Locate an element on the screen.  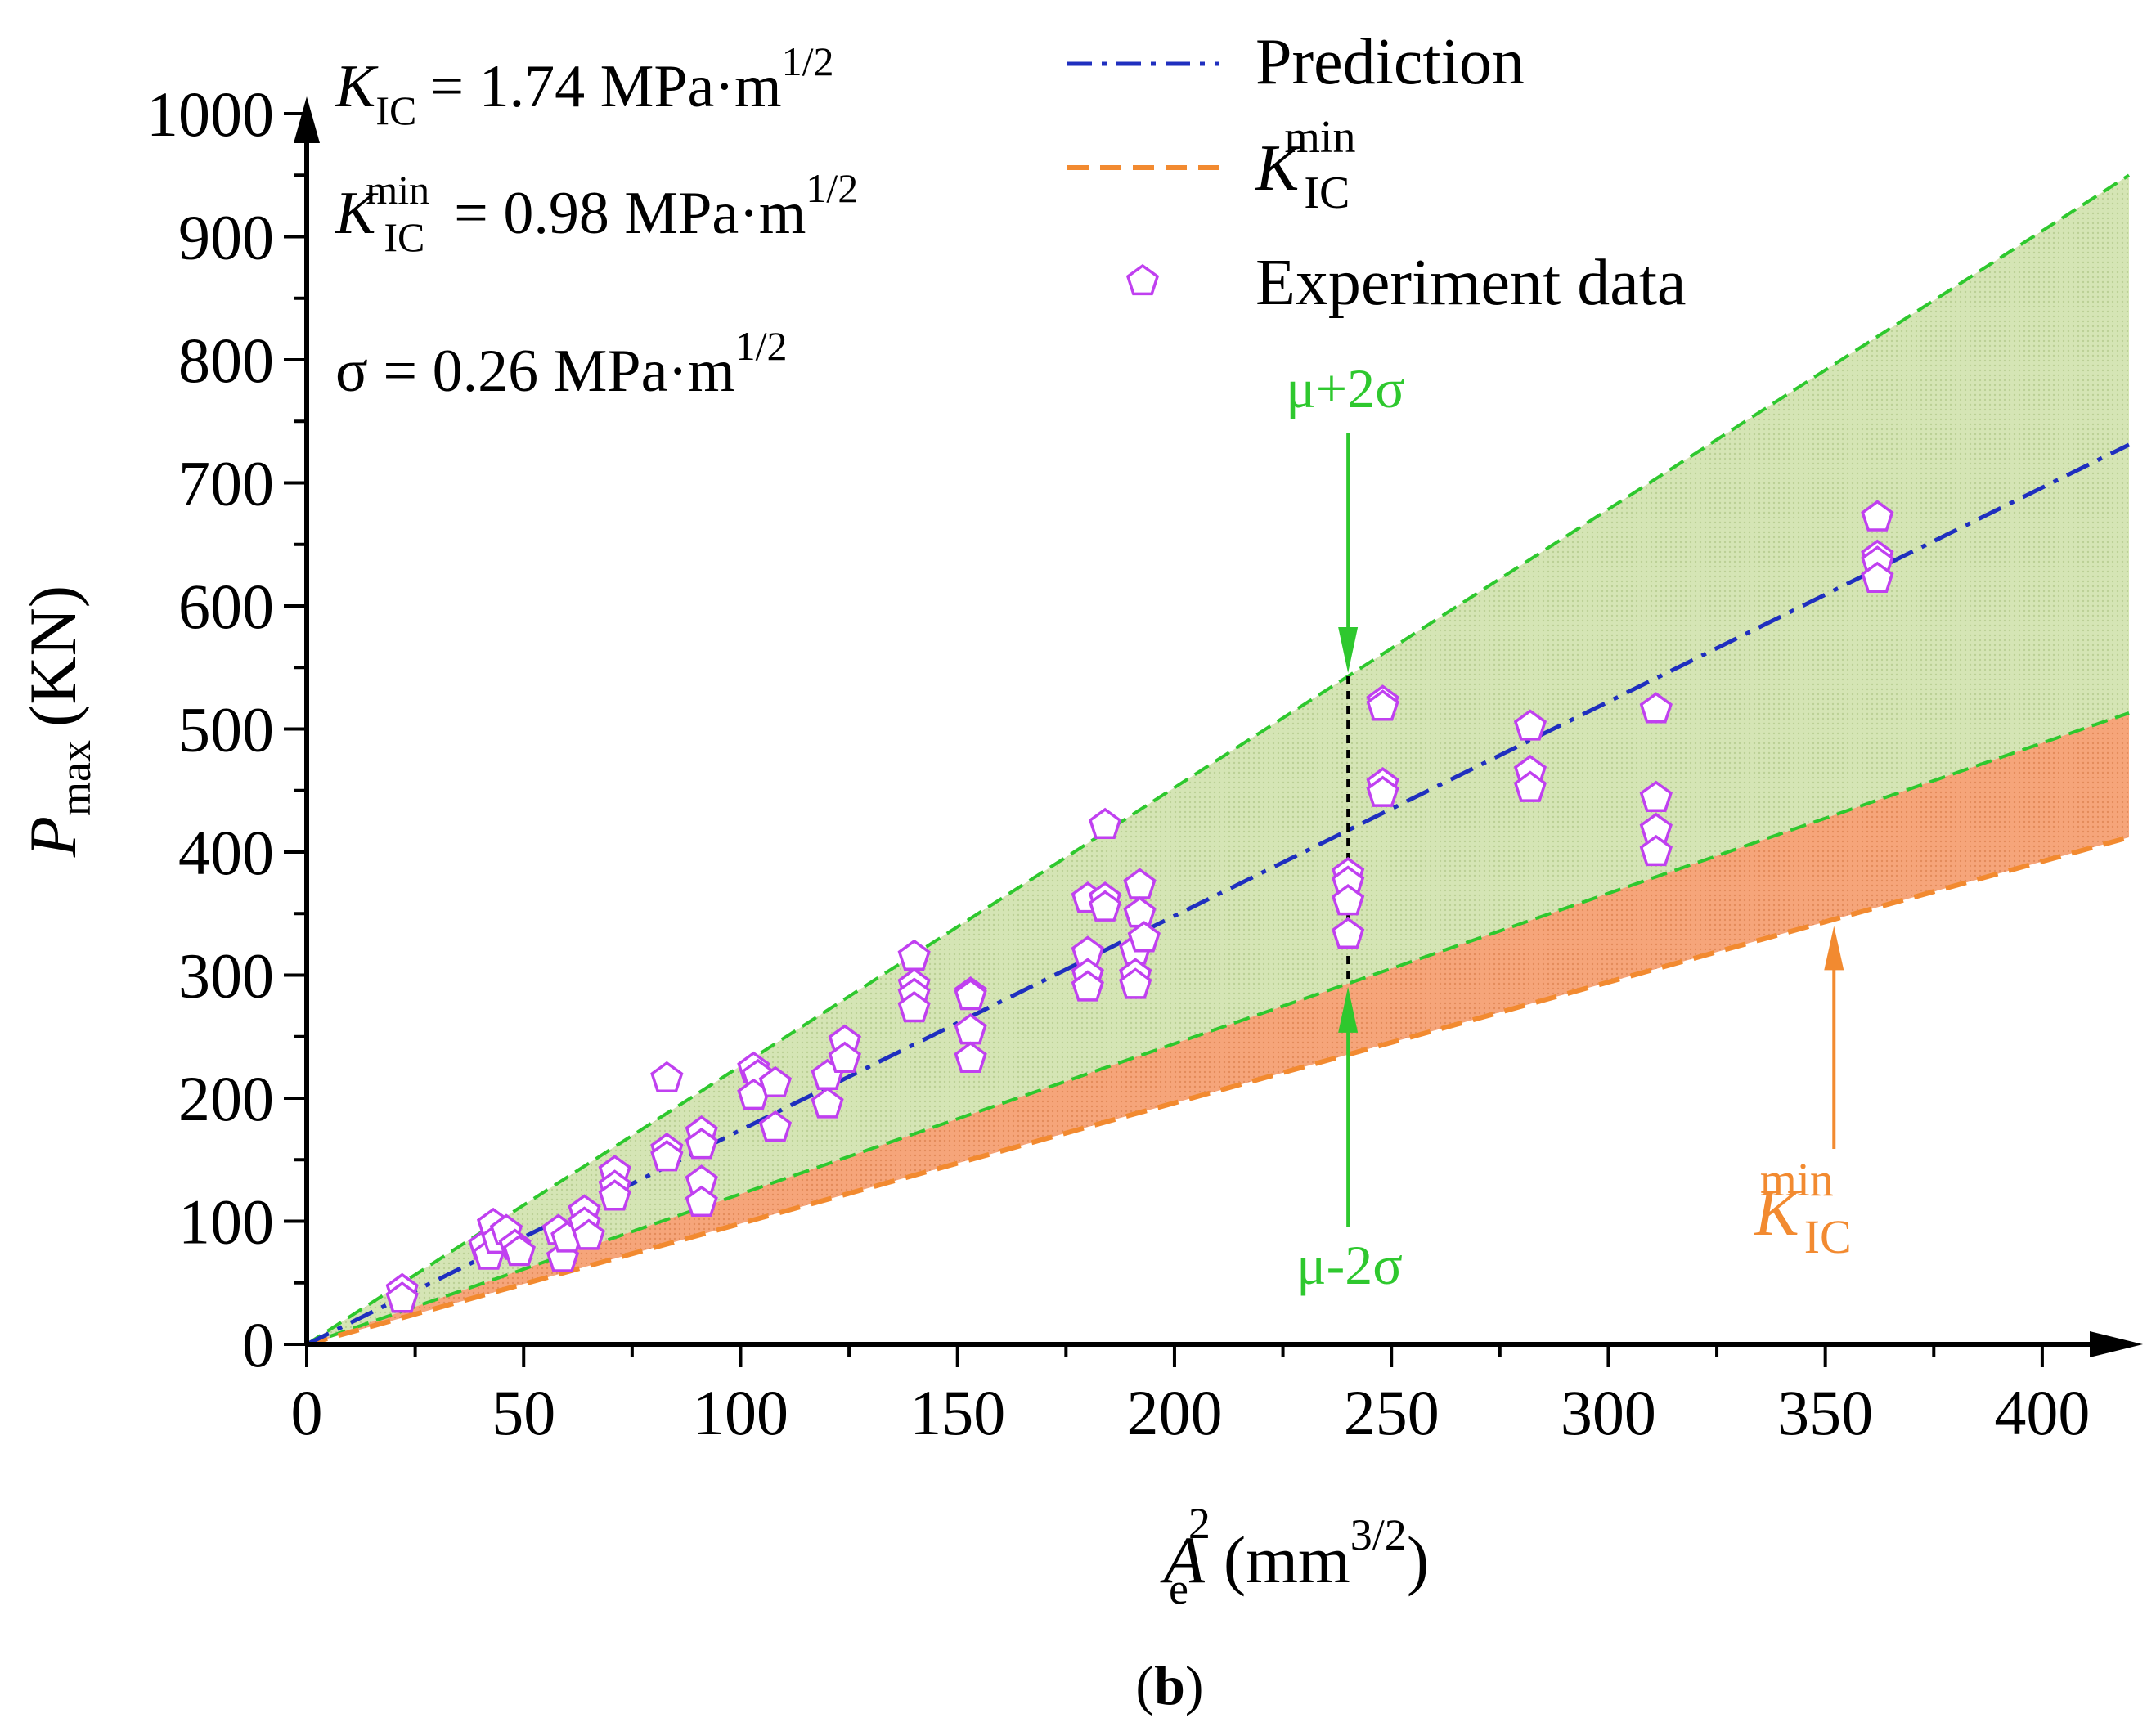
upper-arrow-head-icon is located at coordinates (1348, 650).